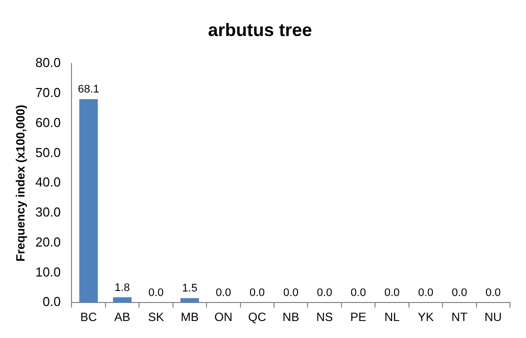  I want to click on x-tick-label: QC, so click(257, 317).